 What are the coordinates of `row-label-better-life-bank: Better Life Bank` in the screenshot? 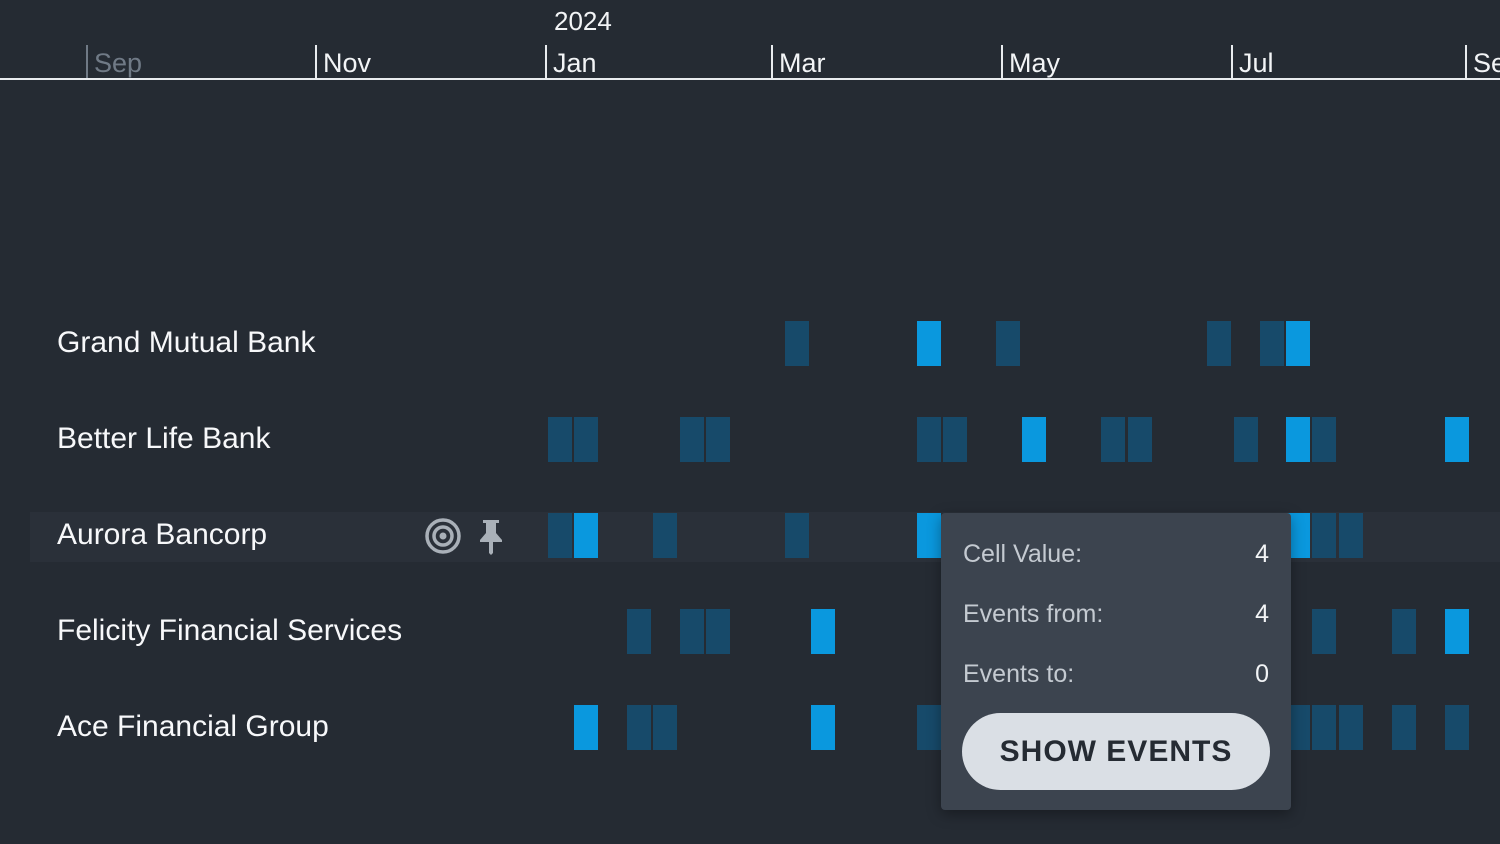 It's located at (164, 438).